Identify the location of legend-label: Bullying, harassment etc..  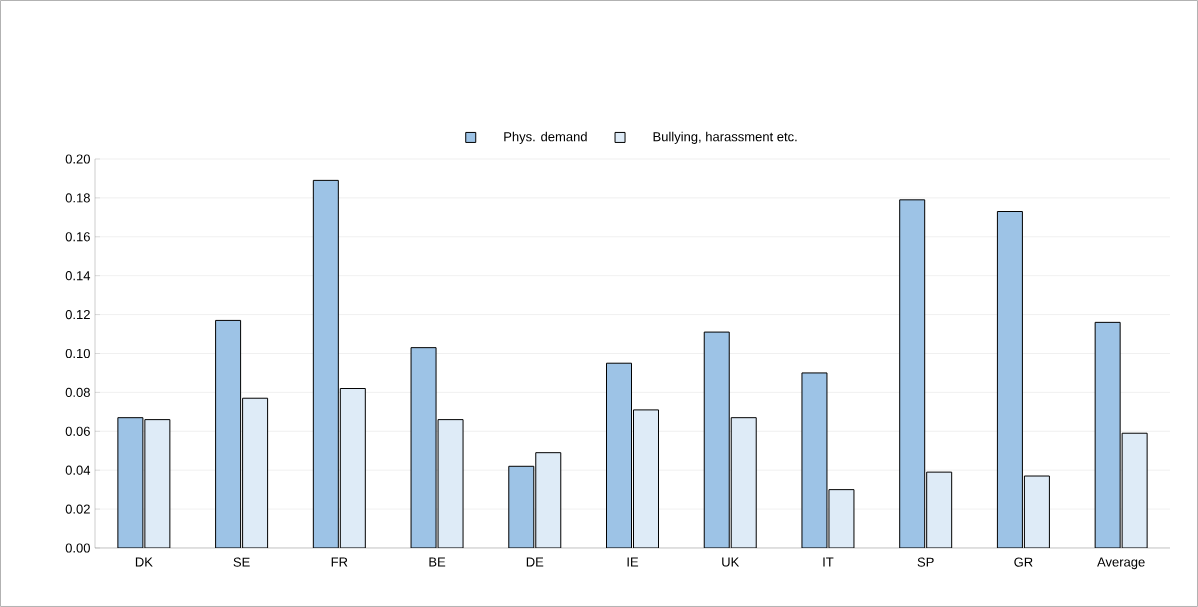
(725, 137).